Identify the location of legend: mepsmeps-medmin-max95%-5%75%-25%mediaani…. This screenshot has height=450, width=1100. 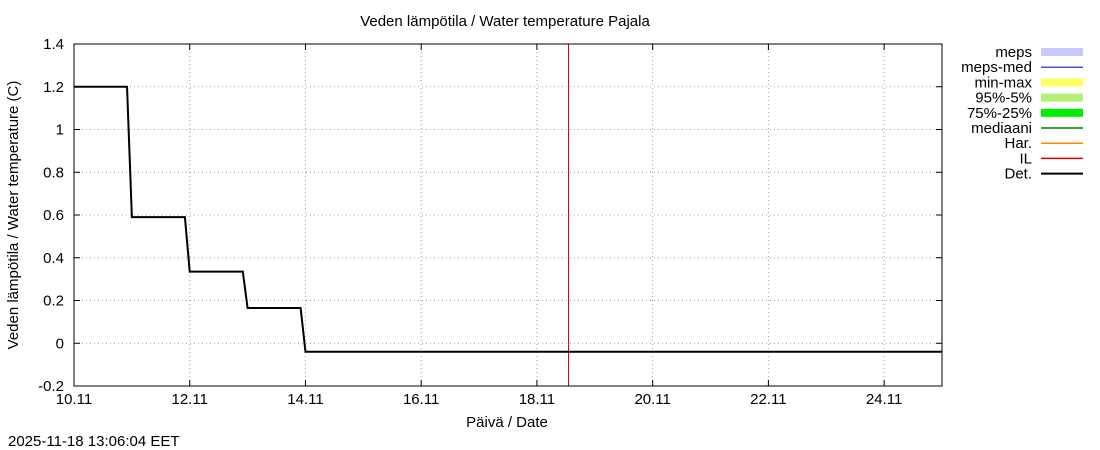
(1022, 113).